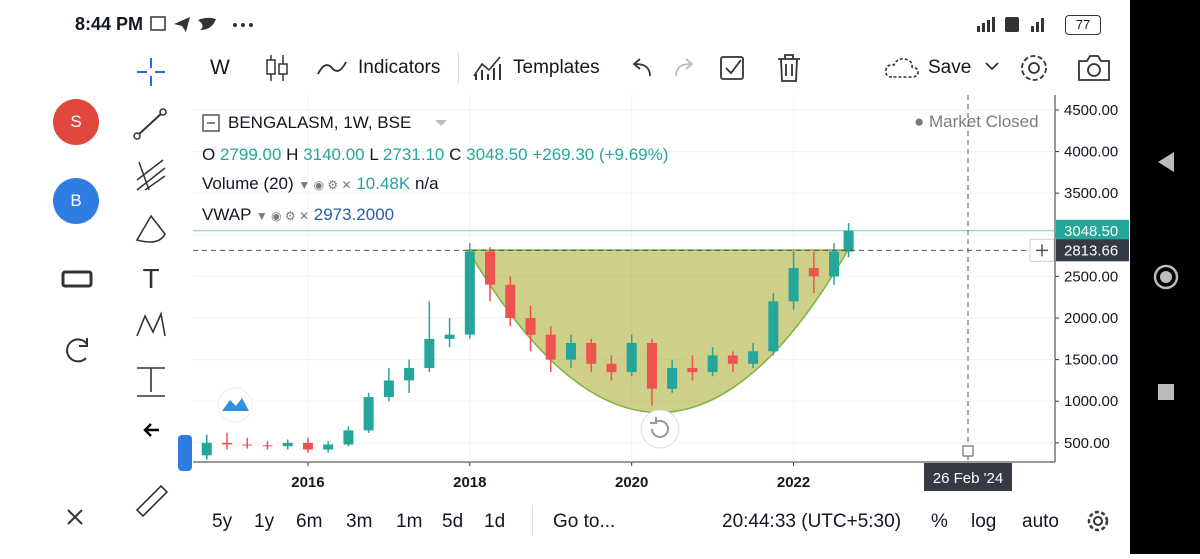 Image resolution: width=1200 pixels, height=559 pixels. Describe the element at coordinates (76, 122) in the screenshot. I see `avatar: S` at that location.